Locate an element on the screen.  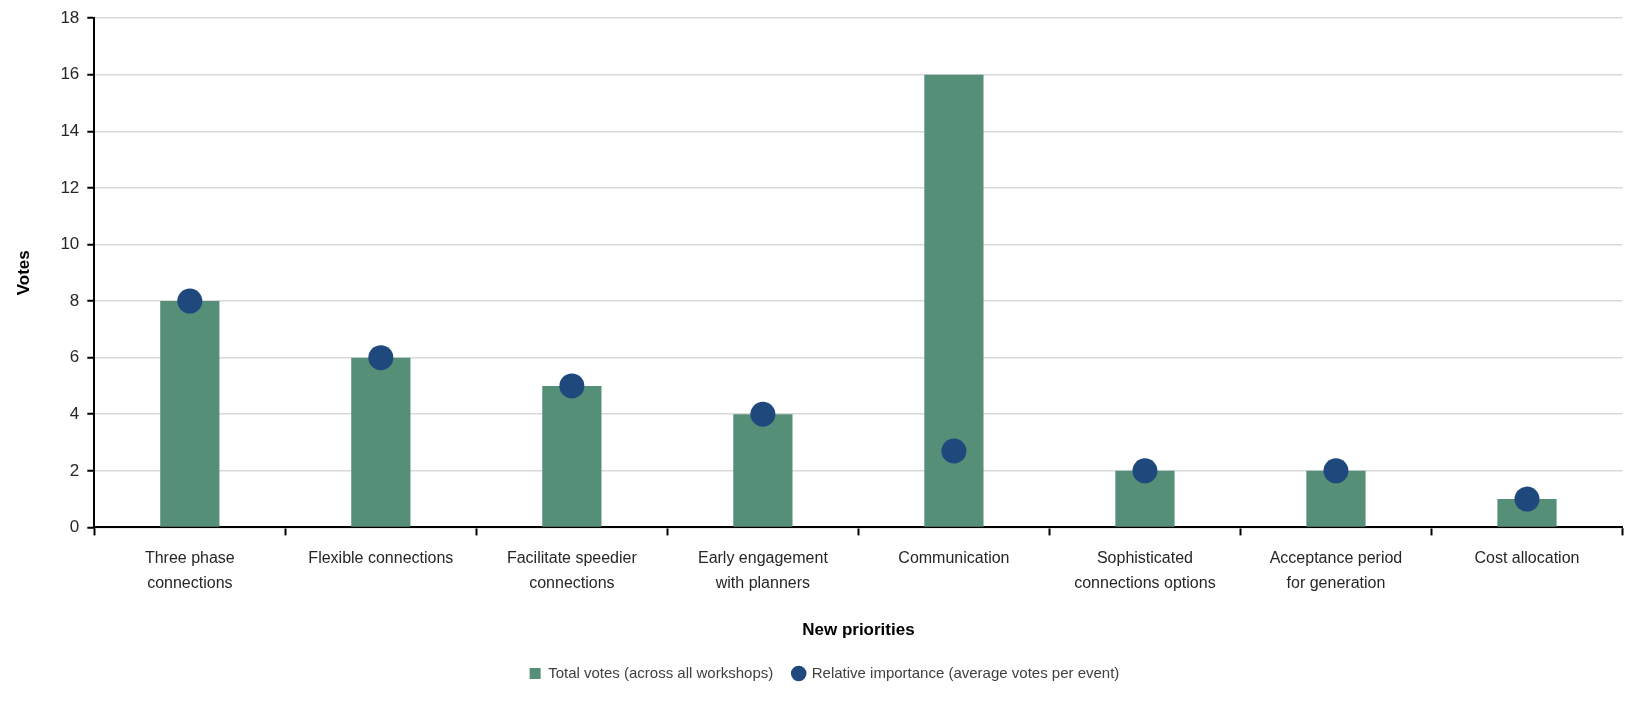
y-tick-label: 8 is located at coordinates (74, 300).